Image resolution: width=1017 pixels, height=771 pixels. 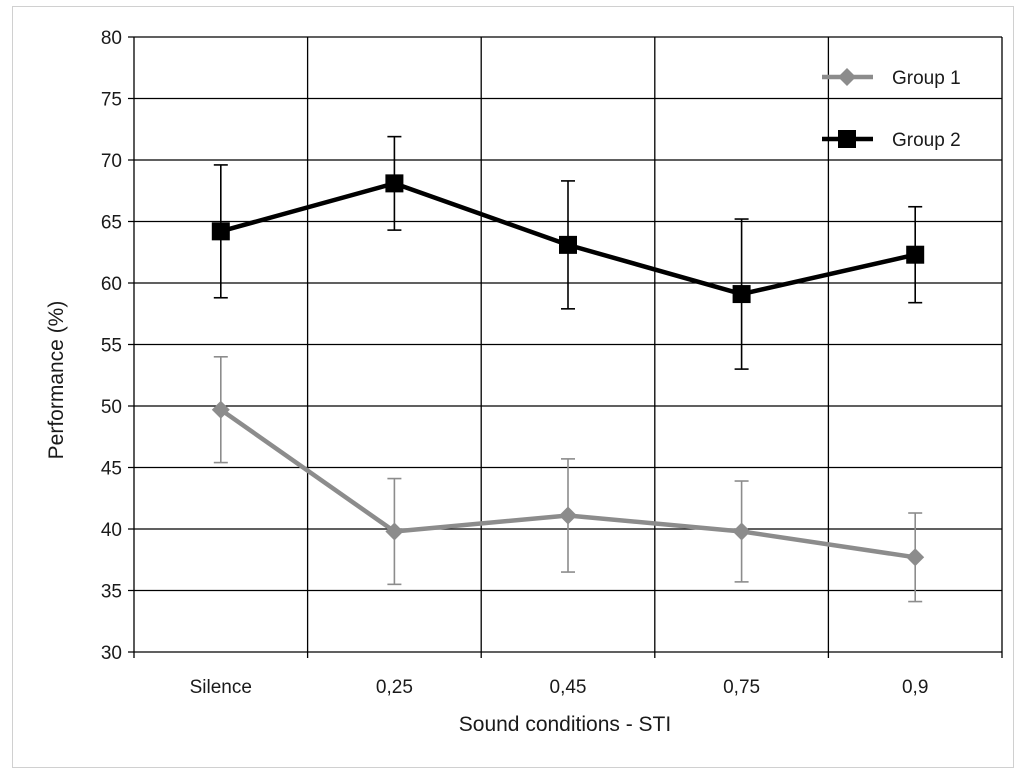 I want to click on legend-label: Group 2, so click(x=926, y=140).